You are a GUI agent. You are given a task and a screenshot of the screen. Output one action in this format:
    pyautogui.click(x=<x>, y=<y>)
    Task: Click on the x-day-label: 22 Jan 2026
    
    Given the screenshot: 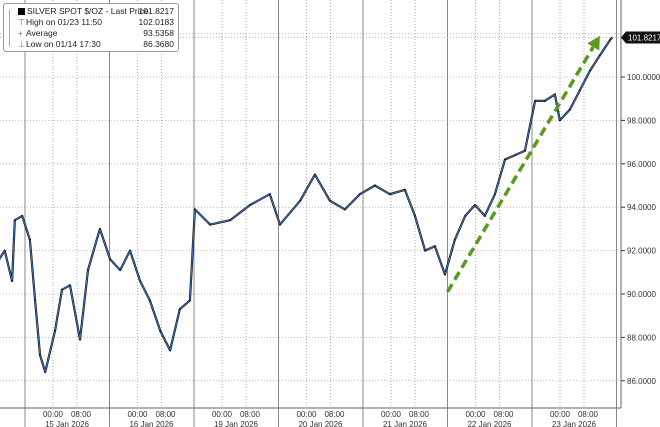 What is the action you would take?
    pyautogui.click(x=489, y=423)
    